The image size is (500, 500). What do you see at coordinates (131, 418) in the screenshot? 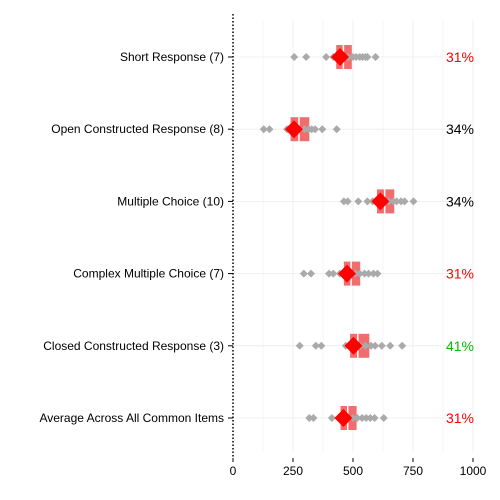
I see `row-label: Average Across All Common Items` at bounding box center [131, 418].